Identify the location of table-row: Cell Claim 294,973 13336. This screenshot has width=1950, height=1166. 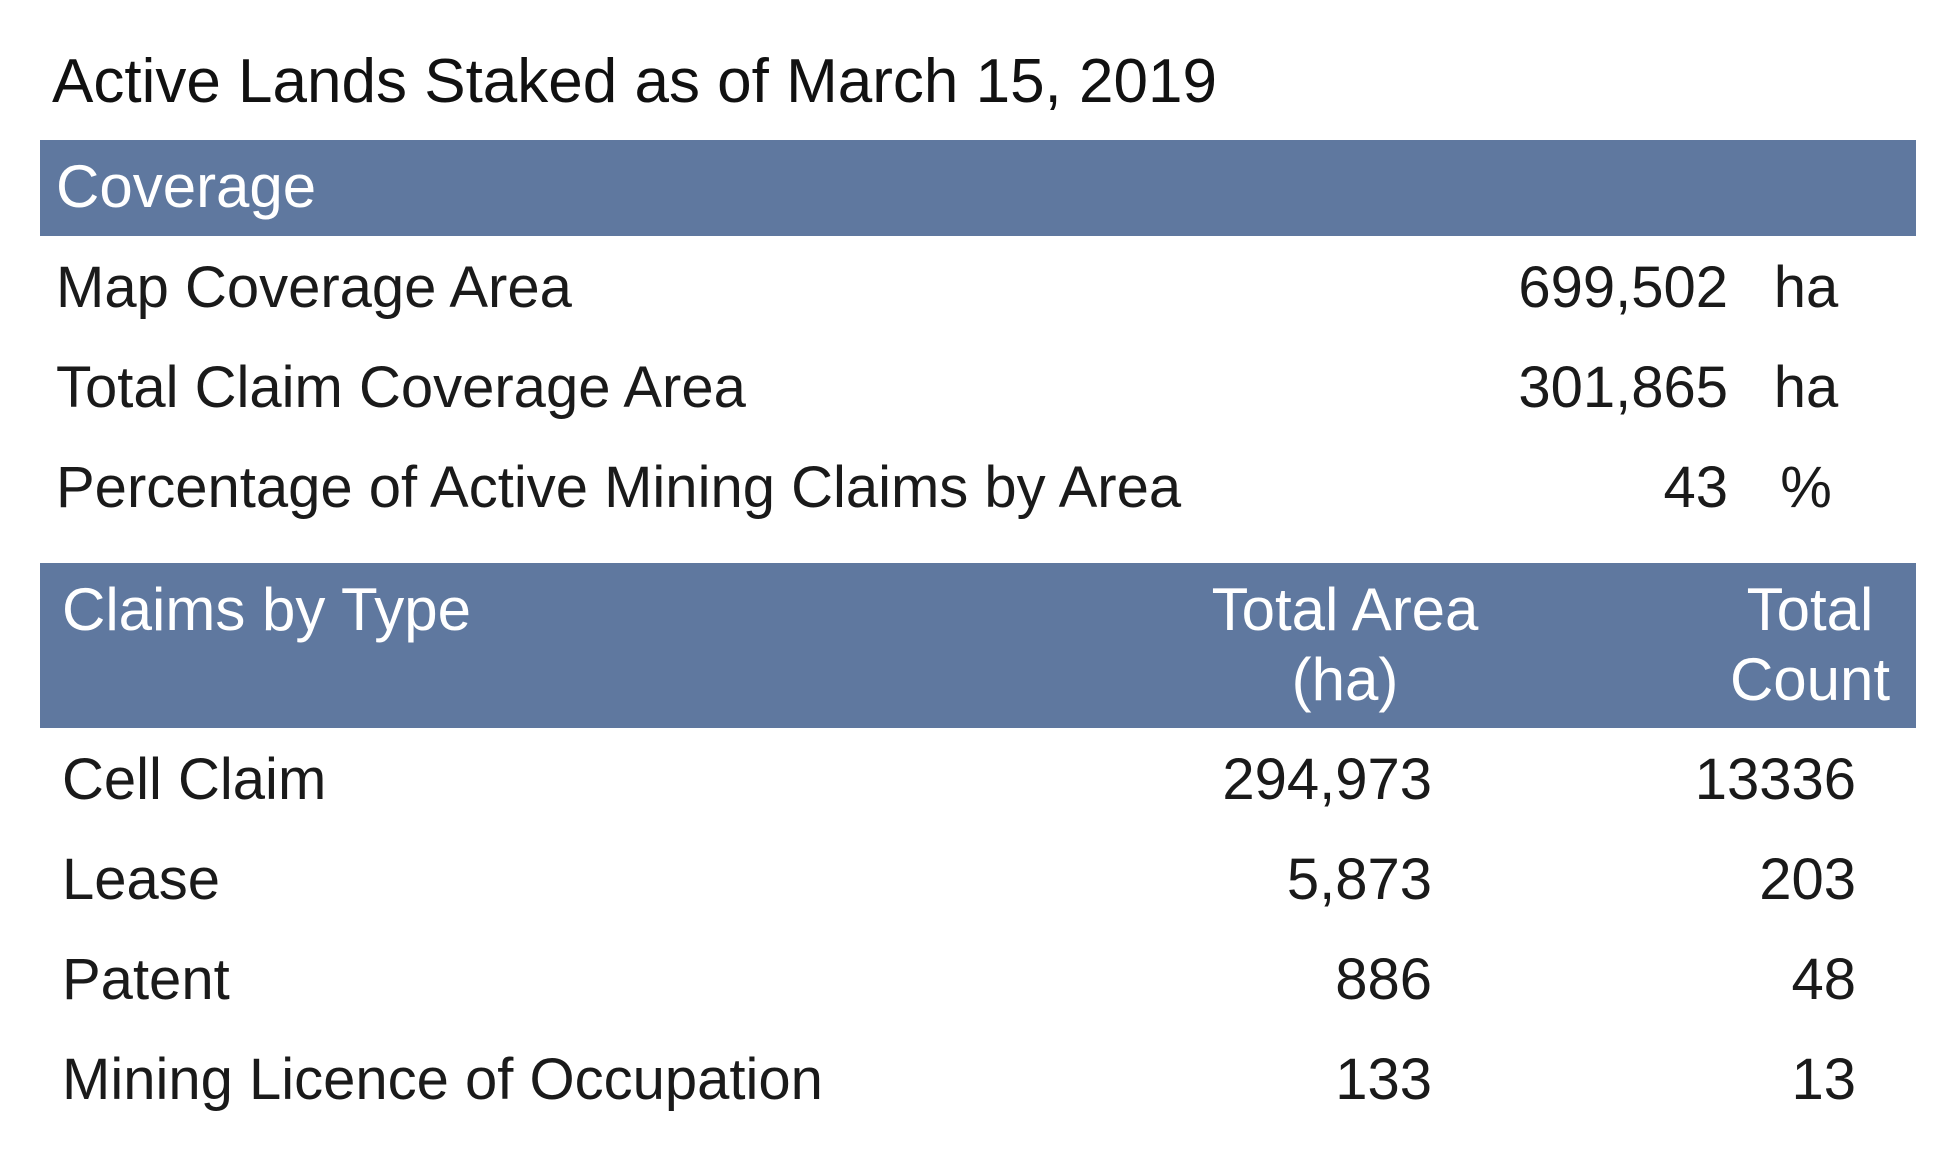
(962, 780).